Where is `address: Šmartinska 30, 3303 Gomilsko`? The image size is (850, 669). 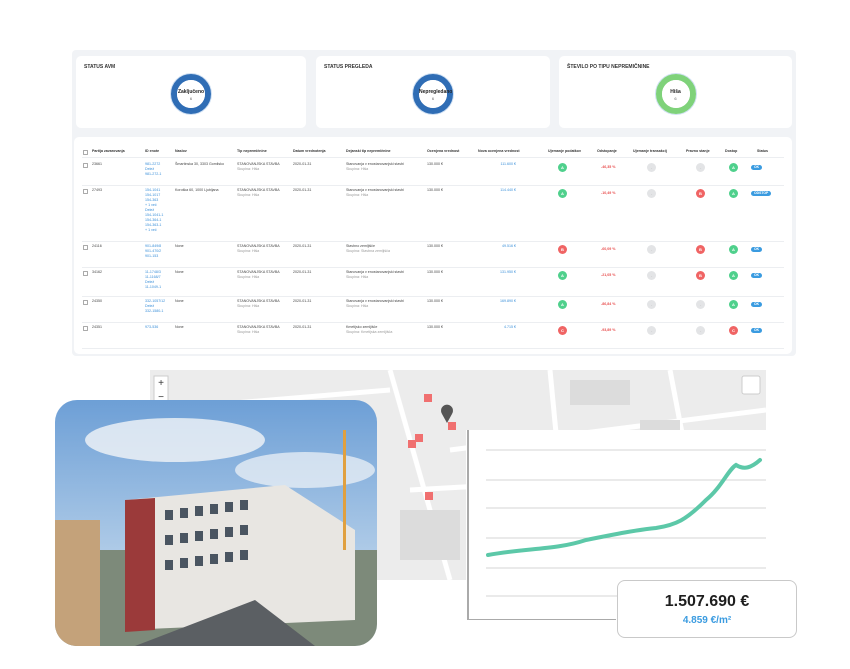 address: Šmartinska 30, 3303 Gomilsko is located at coordinates (199, 164).